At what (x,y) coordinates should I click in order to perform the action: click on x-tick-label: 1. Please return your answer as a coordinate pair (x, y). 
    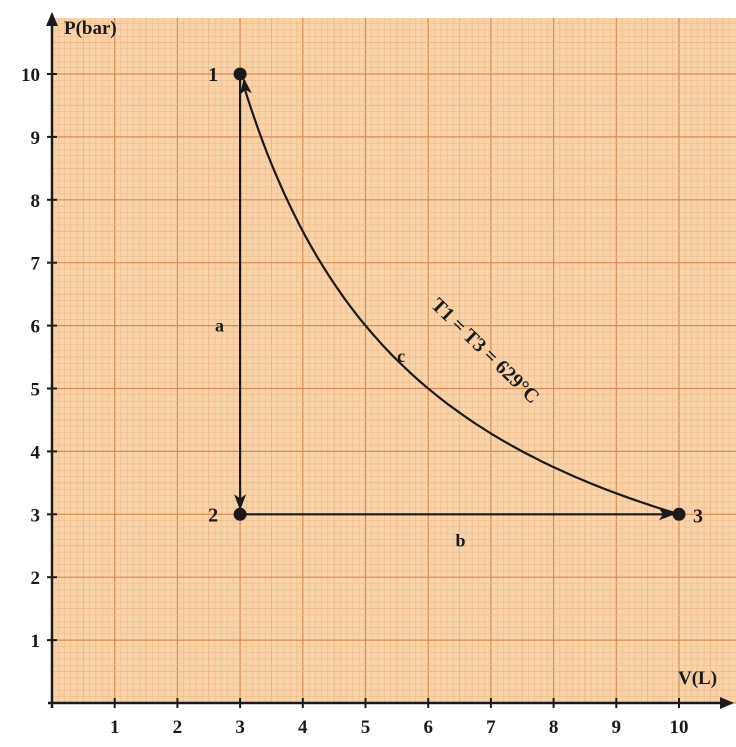
    Looking at the image, I should click on (115, 727).